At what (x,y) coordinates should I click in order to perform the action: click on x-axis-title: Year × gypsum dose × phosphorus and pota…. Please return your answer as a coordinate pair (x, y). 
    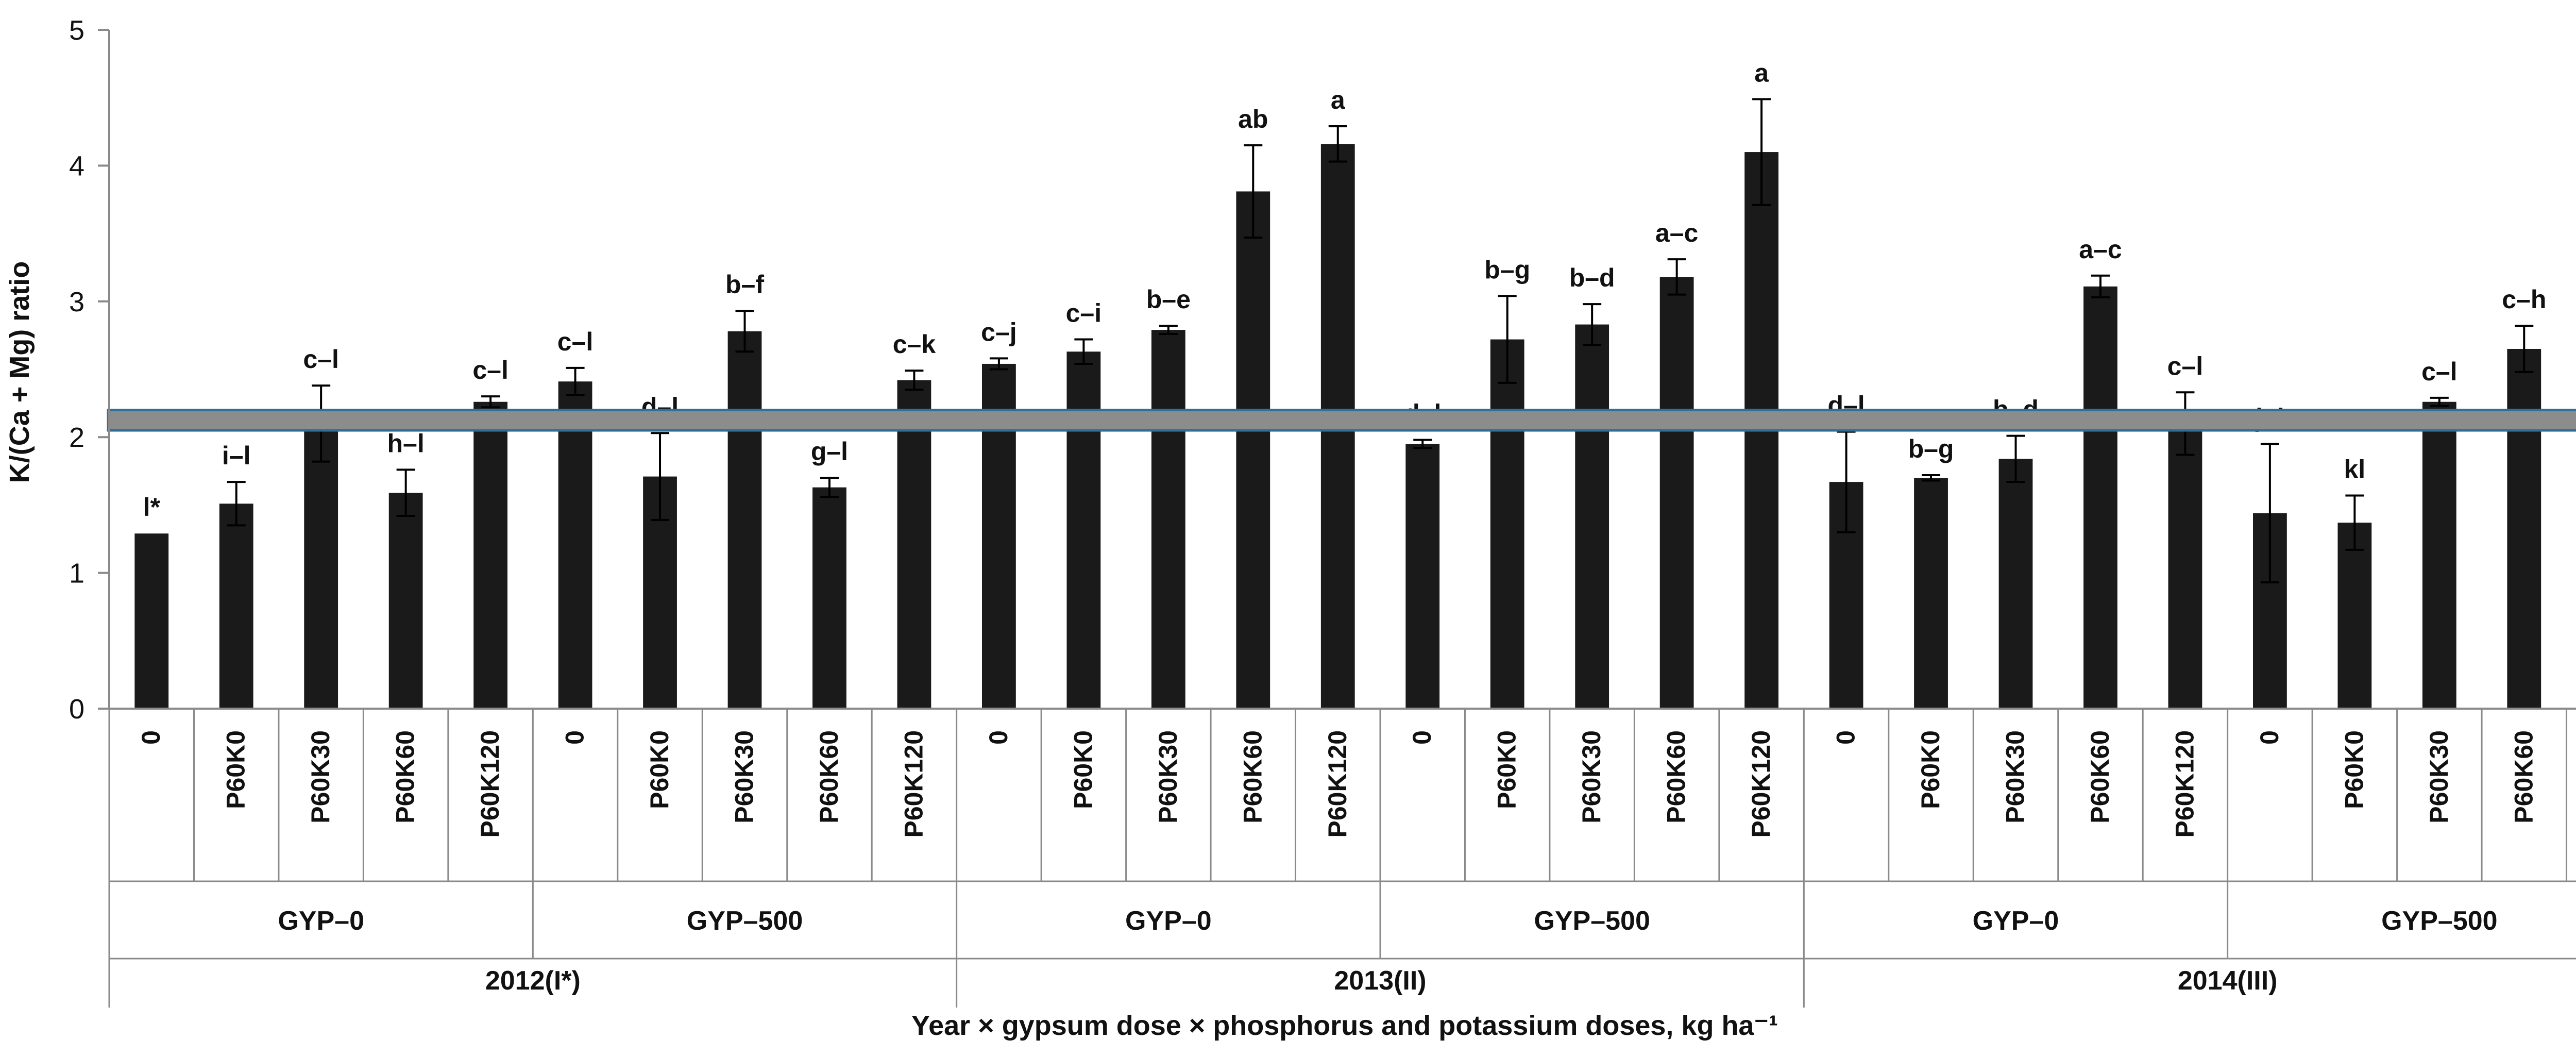
    Looking at the image, I should click on (1344, 1025).